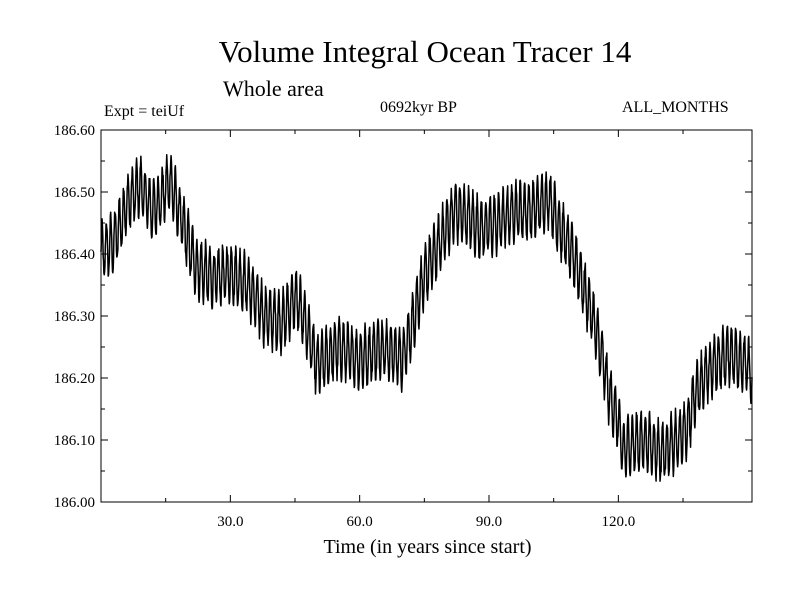  I want to click on y-tick-label: 186.60, so click(74, 131).